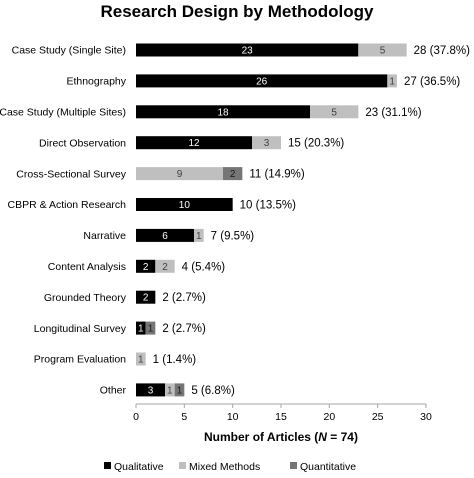 The height and width of the screenshot is (478, 474). Describe the element at coordinates (96, 82) in the screenshot. I see `category-label: Ethnography` at that location.